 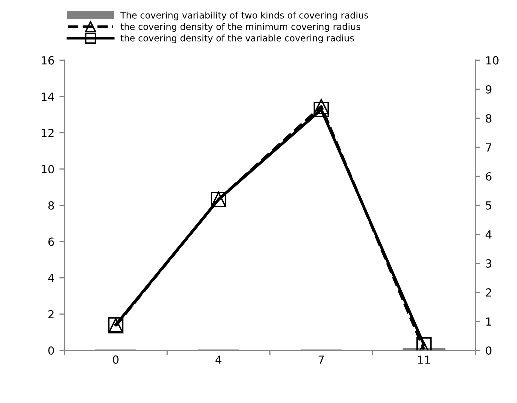 What do you see at coordinates (51, 278) in the screenshot?
I see `y-tick-label: 4` at bounding box center [51, 278].